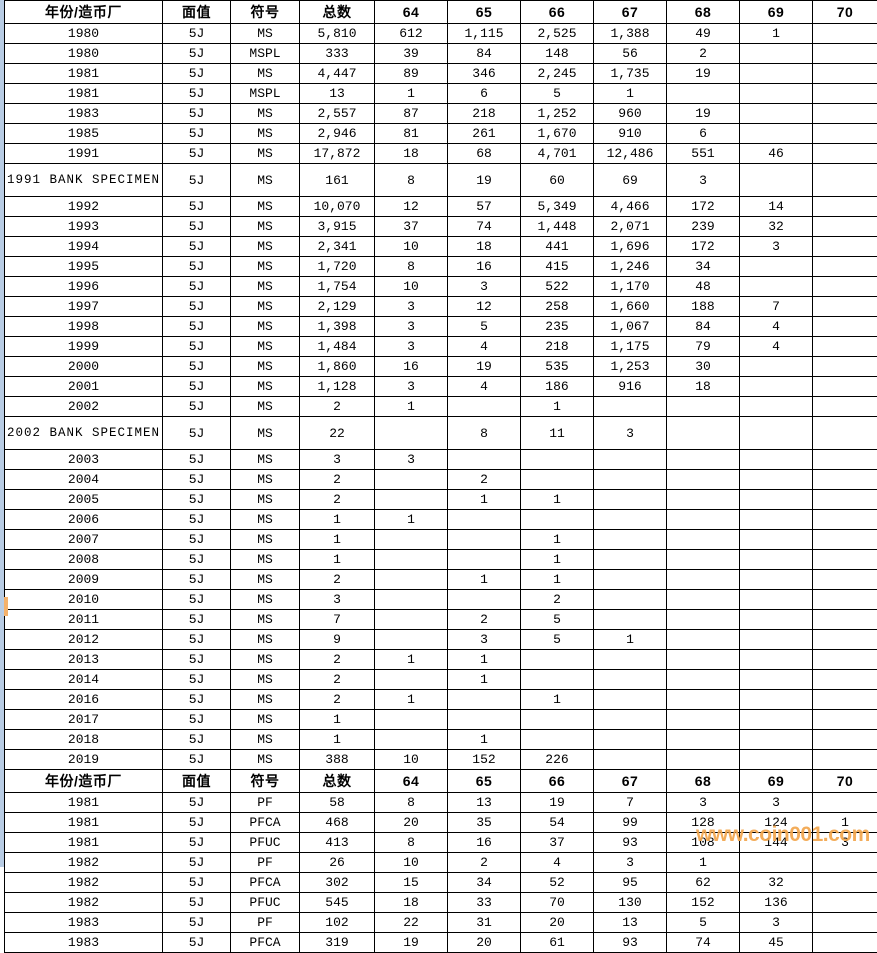 This screenshot has width=877, height=953. I want to click on cell-value-3: 10,070, so click(337, 207).